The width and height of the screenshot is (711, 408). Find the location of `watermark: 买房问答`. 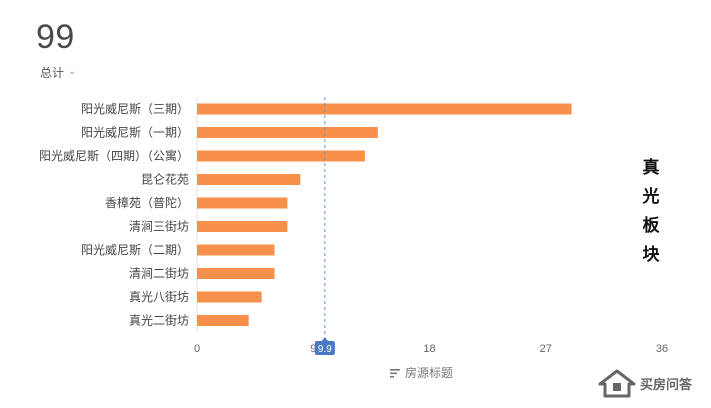

watermark: 买房问答 is located at coordinates (645, 383).